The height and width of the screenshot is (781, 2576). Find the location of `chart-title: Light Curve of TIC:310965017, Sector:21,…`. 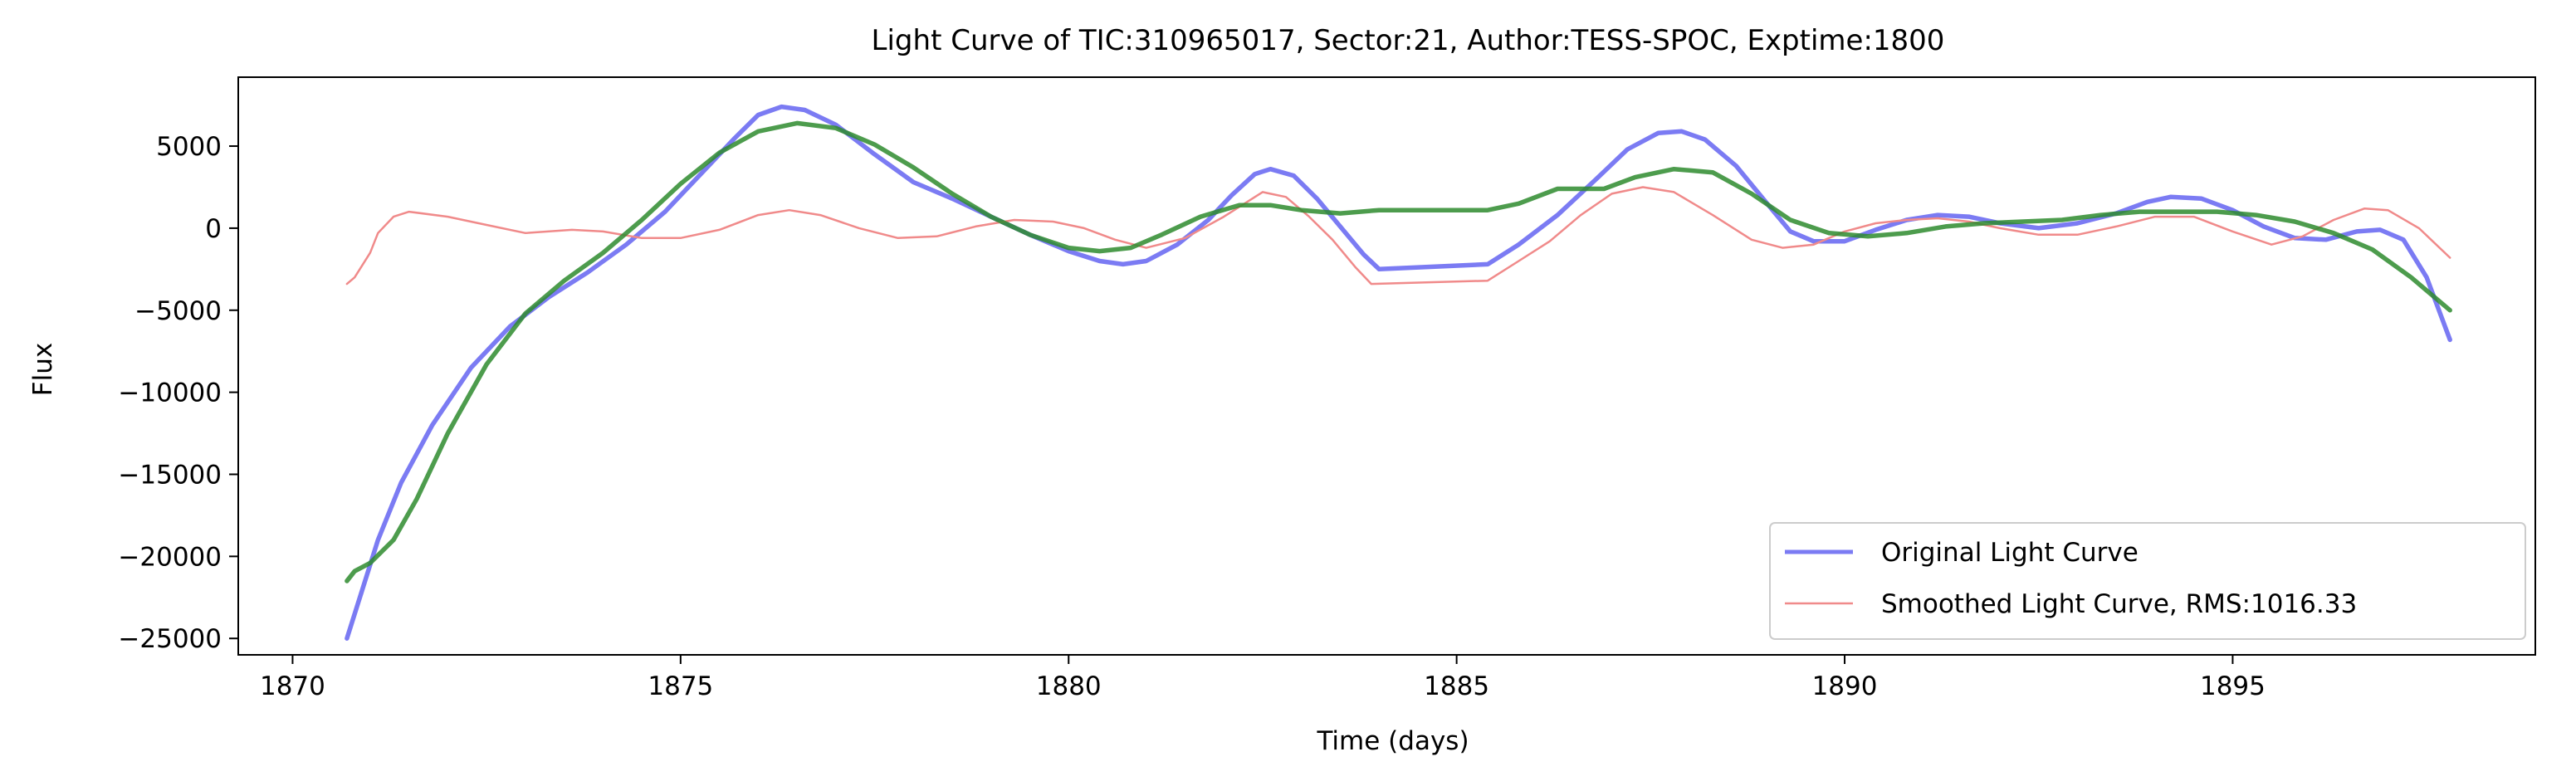

chart-title: Light Curve of TIC:310965017, Sector:21,… is located at coordinates (1408, 40).